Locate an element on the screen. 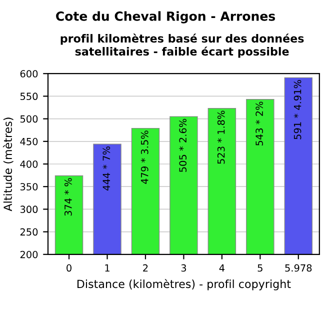 The image size is (331, 320). x-tick-label: 1 is located at coordinates (107, 268).